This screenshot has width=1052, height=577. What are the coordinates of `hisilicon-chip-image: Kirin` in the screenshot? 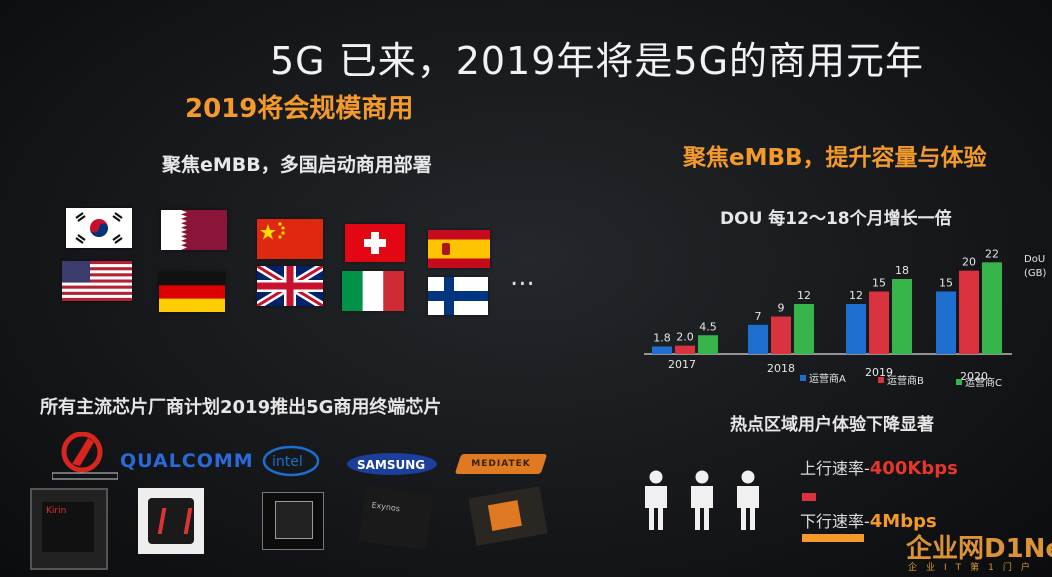 It's located at (69, 529).